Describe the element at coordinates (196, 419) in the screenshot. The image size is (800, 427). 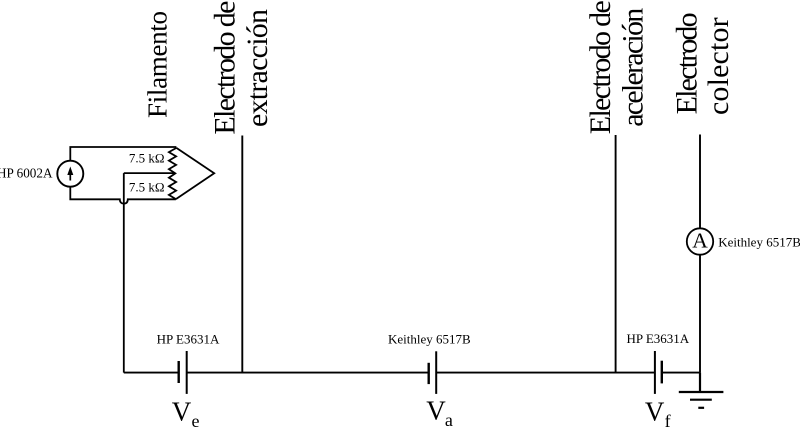
I see `svg-text: e` at that location.